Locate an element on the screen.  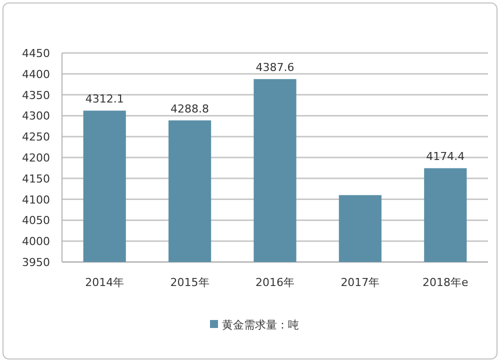
y-tick-label: 4250 is located at coordinates (36, 137).